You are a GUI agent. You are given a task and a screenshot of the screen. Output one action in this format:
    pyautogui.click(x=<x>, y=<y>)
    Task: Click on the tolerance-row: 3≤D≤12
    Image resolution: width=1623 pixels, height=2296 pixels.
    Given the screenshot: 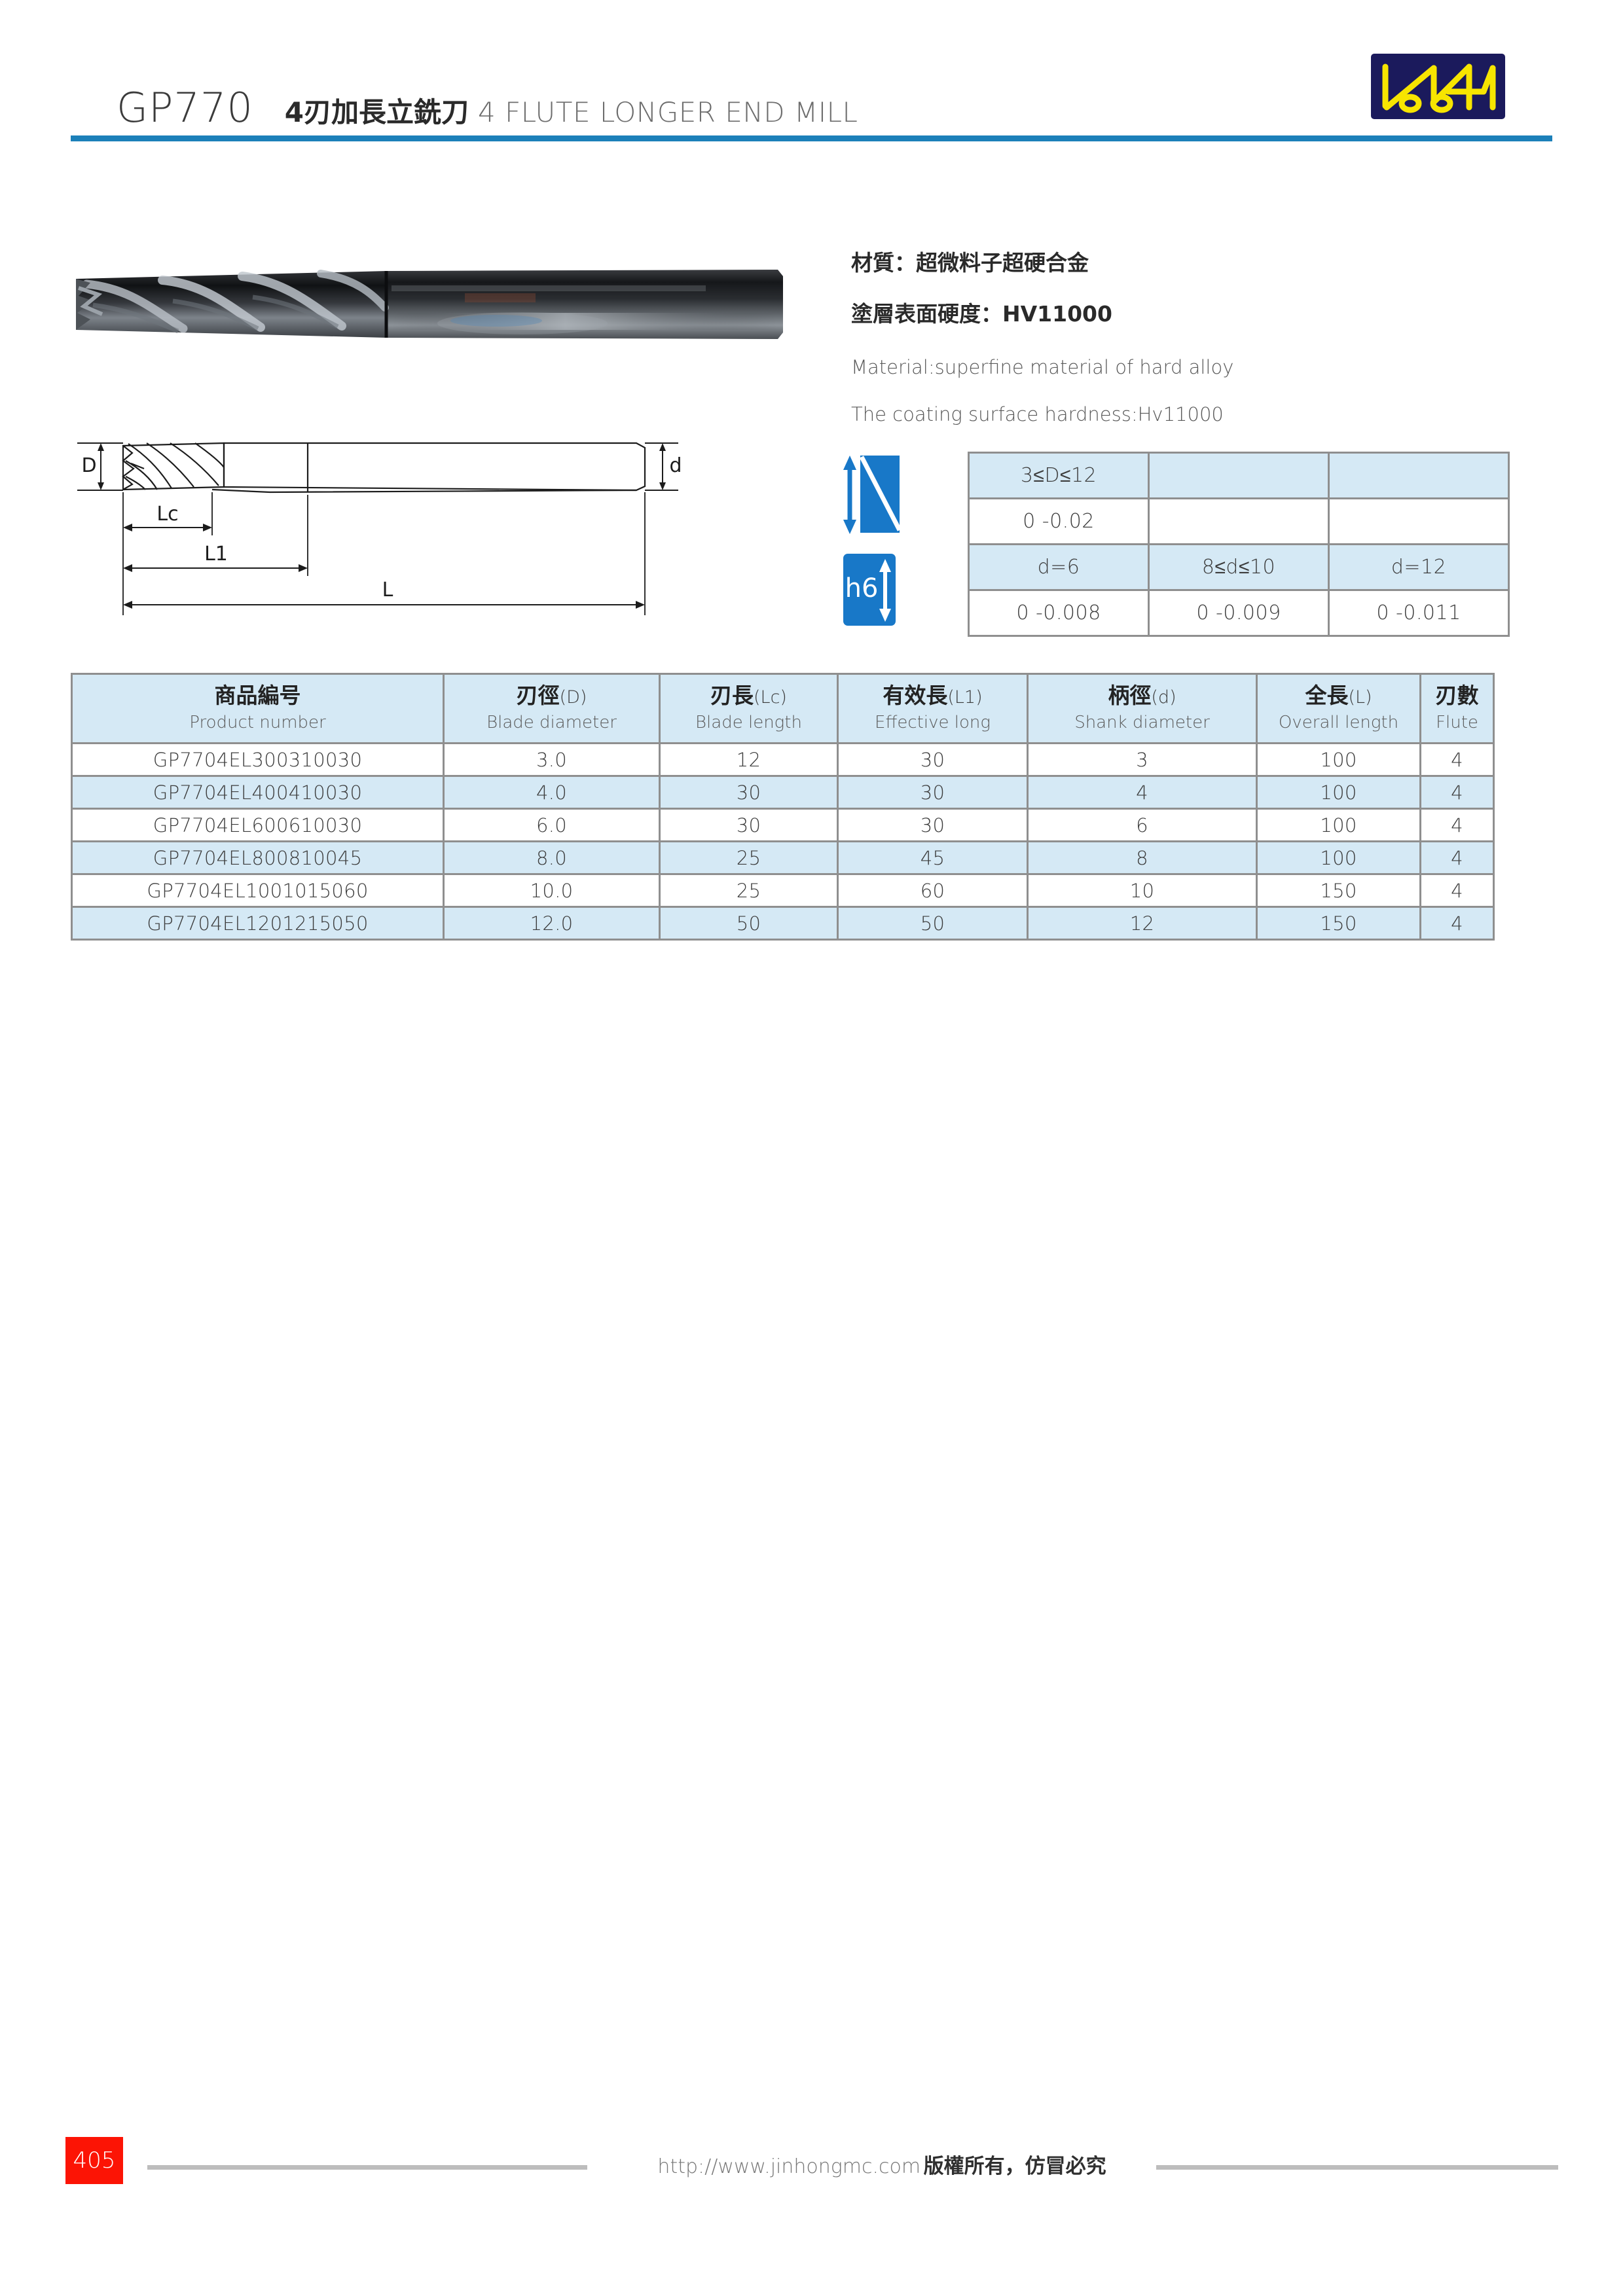 What is the action you would take?
    pyautogui.click(x=1239, y=476)
    